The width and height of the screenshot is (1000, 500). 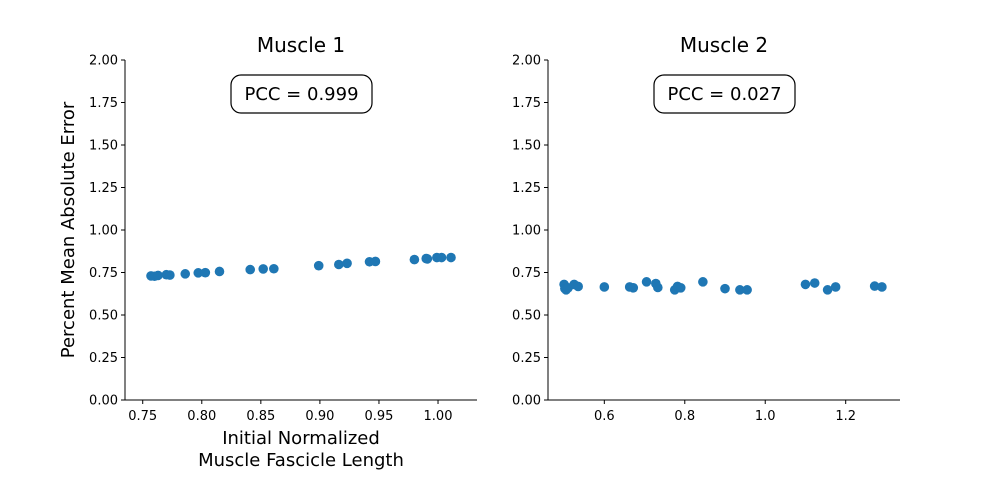 I want to click on muscle-1-pcc-box, so click(x=301, y=94).